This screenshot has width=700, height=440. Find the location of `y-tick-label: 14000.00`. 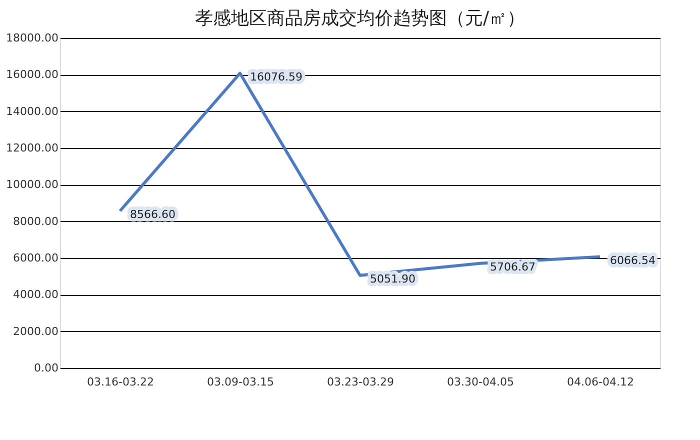

y-tick-label: 14000.00 is located at coordinates (32, 111).